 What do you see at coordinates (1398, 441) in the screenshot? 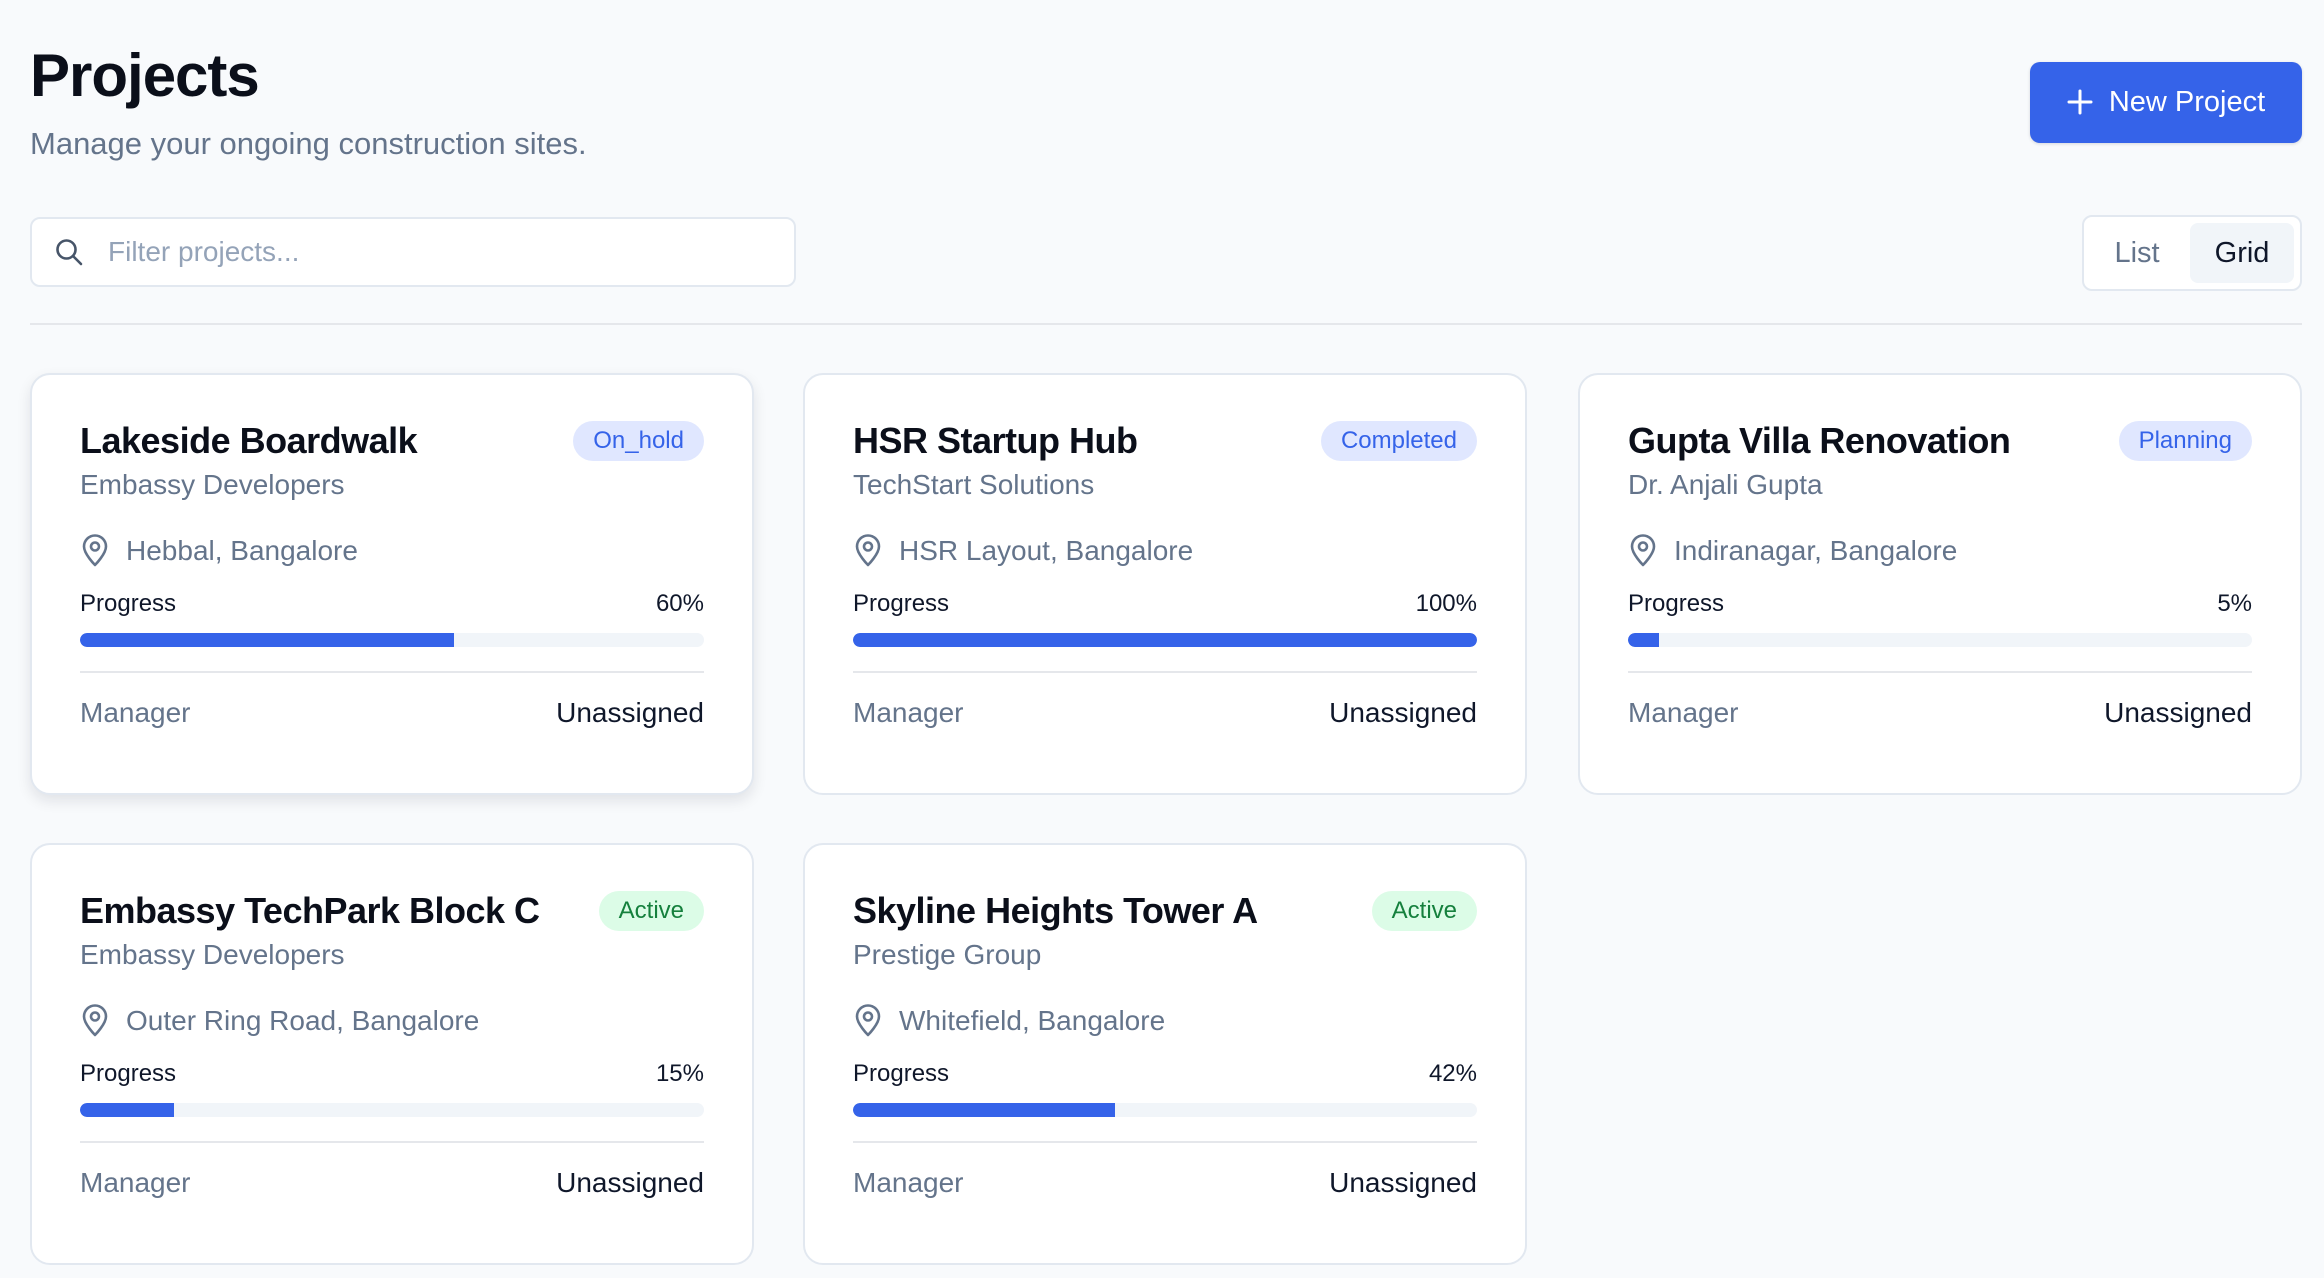
I see `status-badge: Completed` at bounding box center [1398, 441].